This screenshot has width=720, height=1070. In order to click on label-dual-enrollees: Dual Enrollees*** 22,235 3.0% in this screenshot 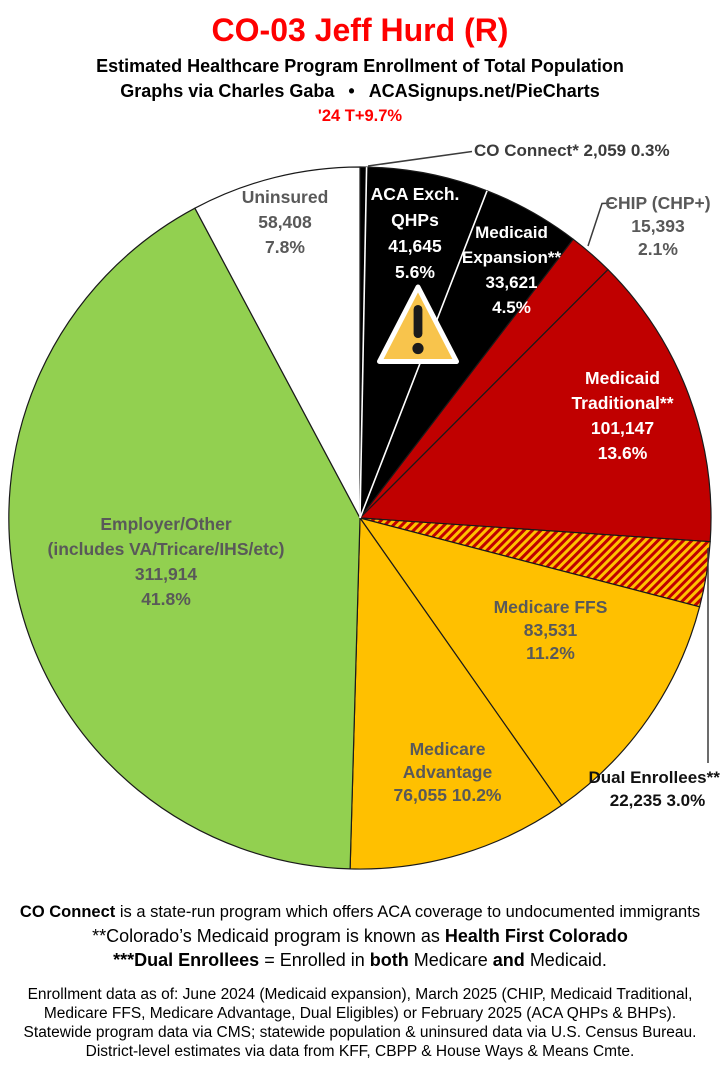, I will do `click(654, 789)`.